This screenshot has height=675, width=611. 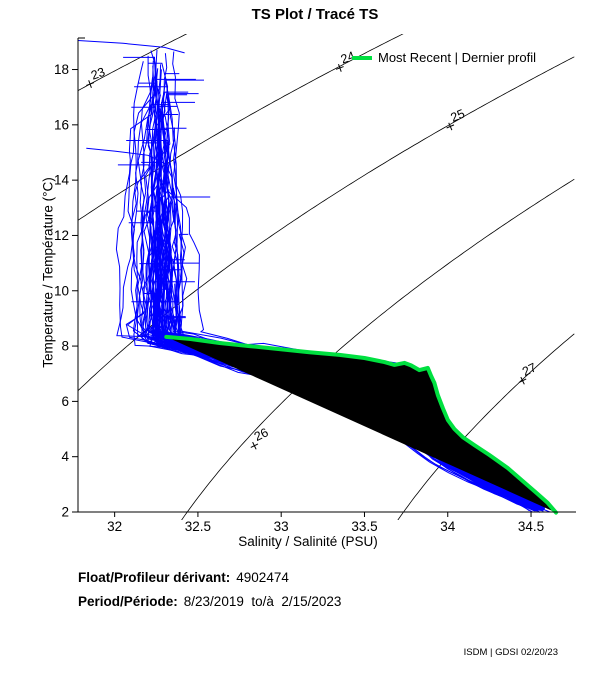 I want to click on float-id-line: Float/Profileur dérivant: 4902474, so click(x=183, y=577).